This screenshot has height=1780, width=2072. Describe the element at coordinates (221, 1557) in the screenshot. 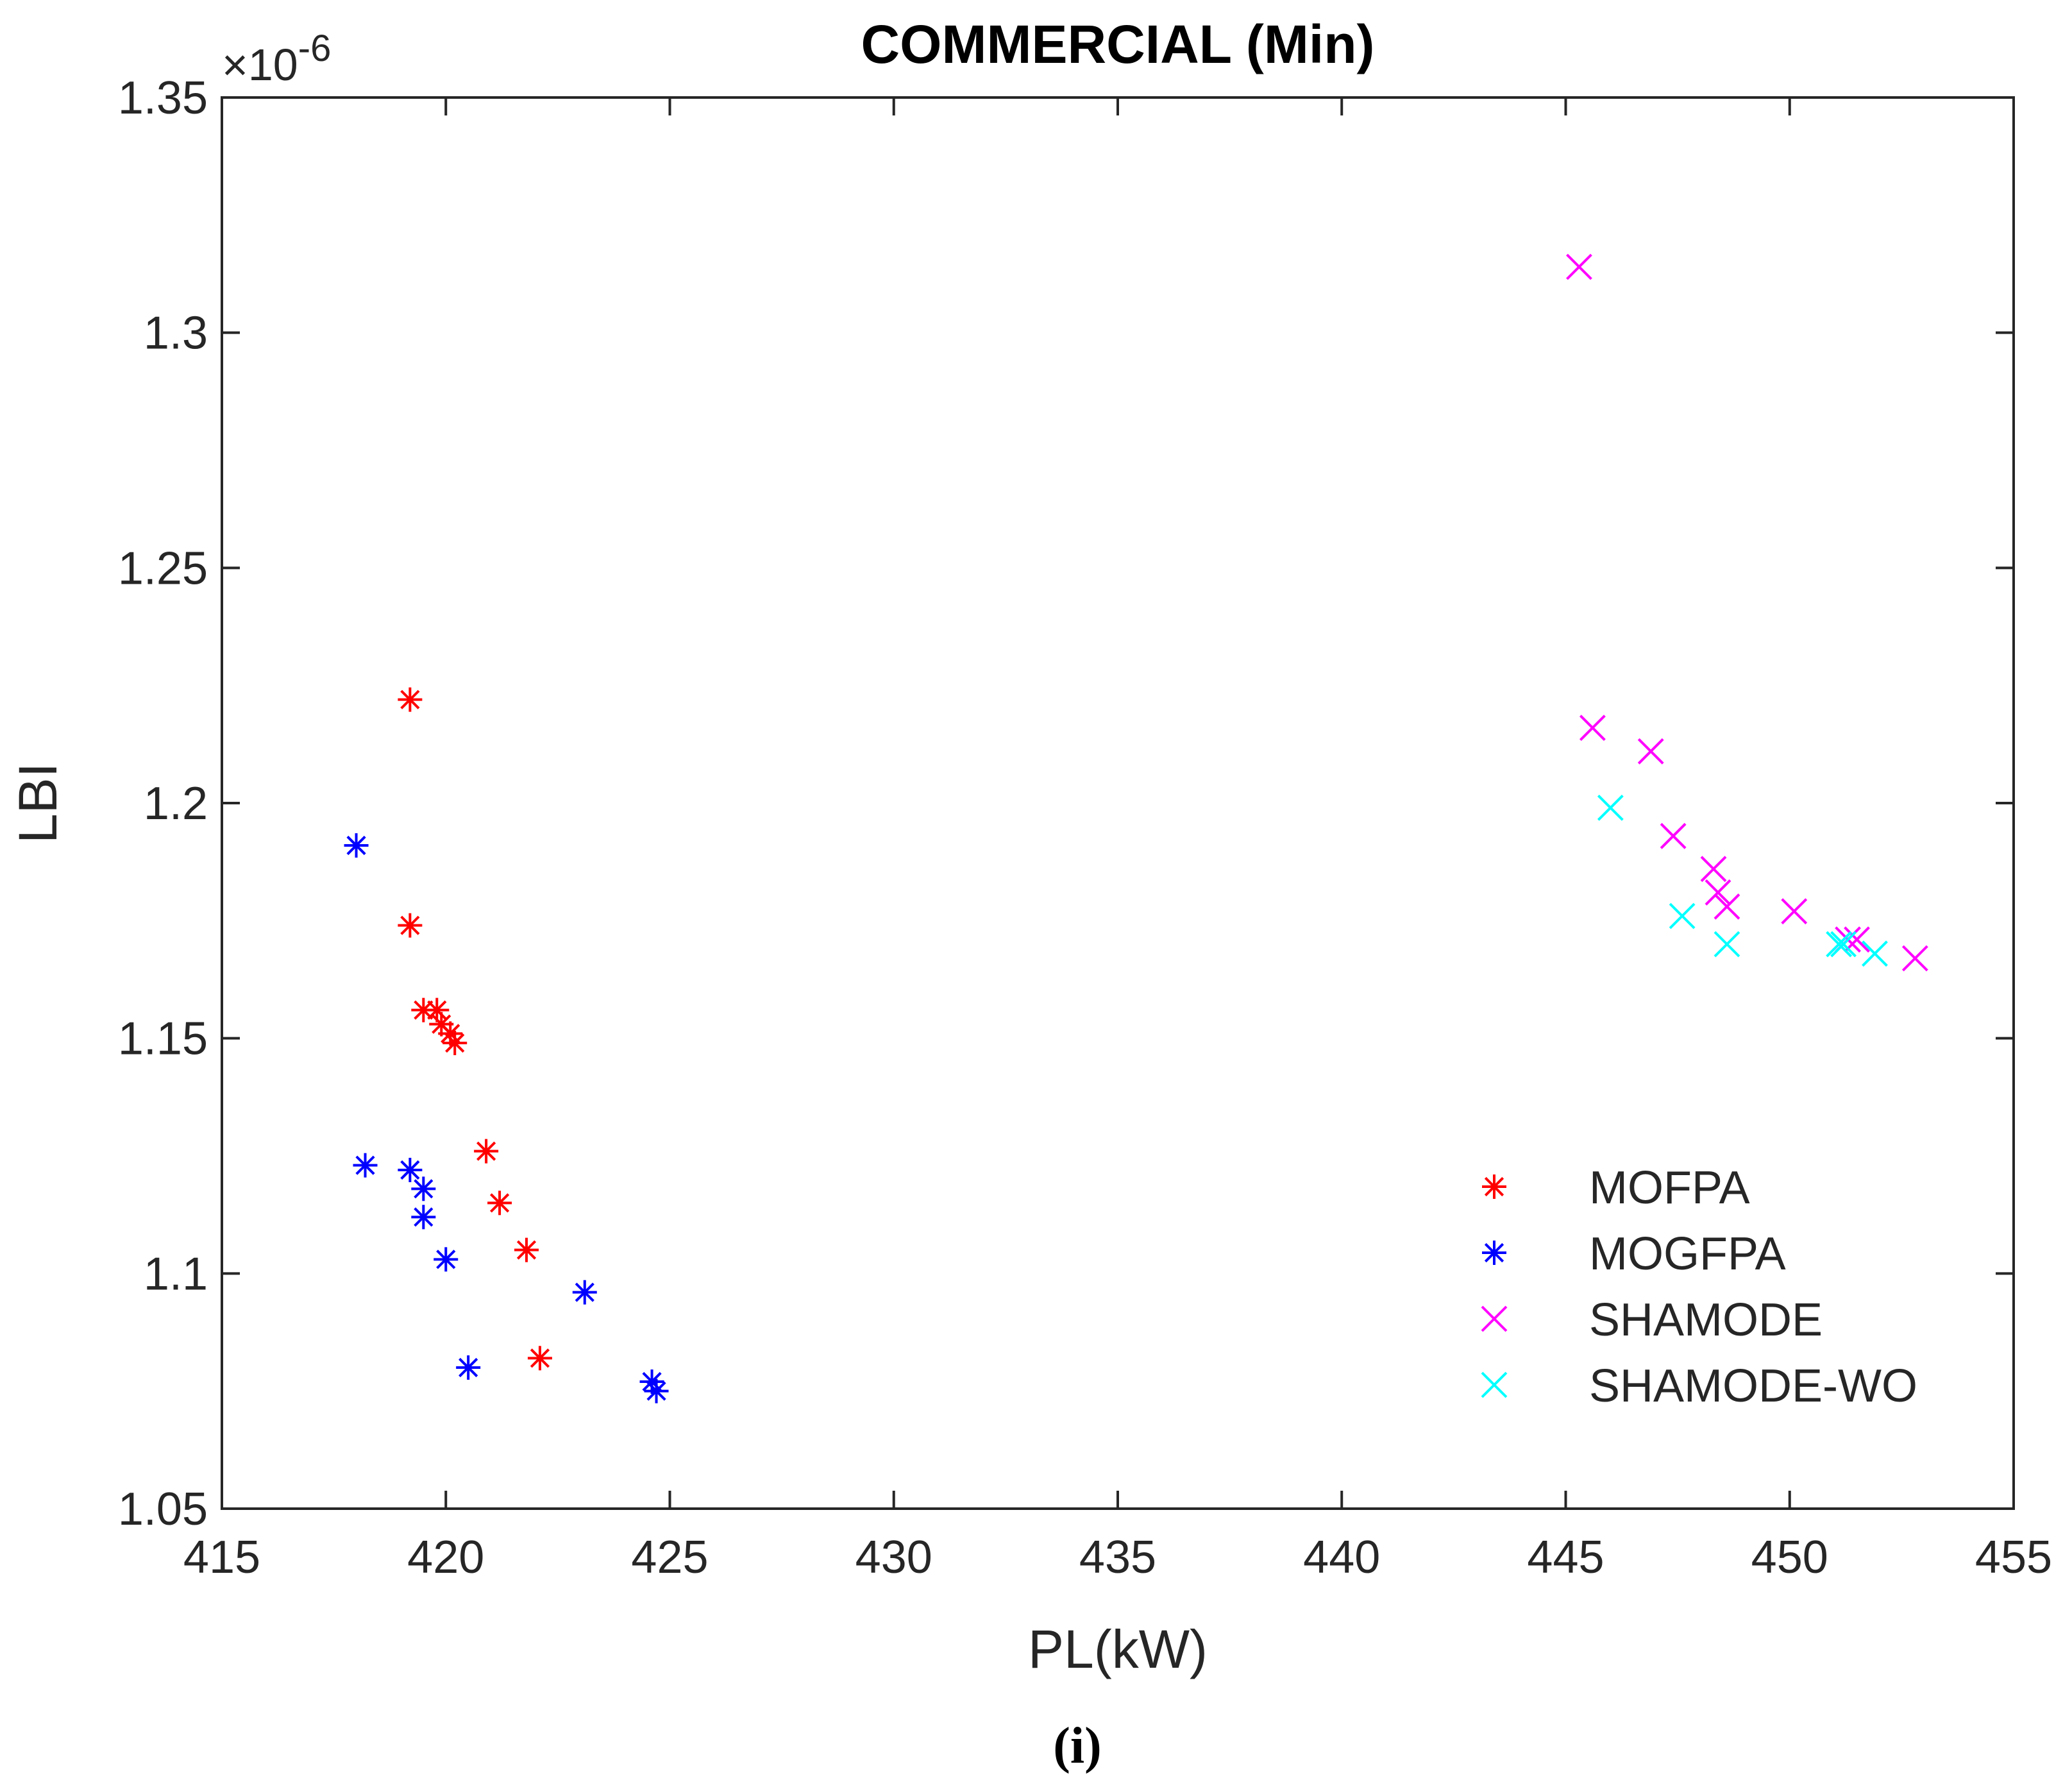

I see `x-tick-label: 415` at that location.